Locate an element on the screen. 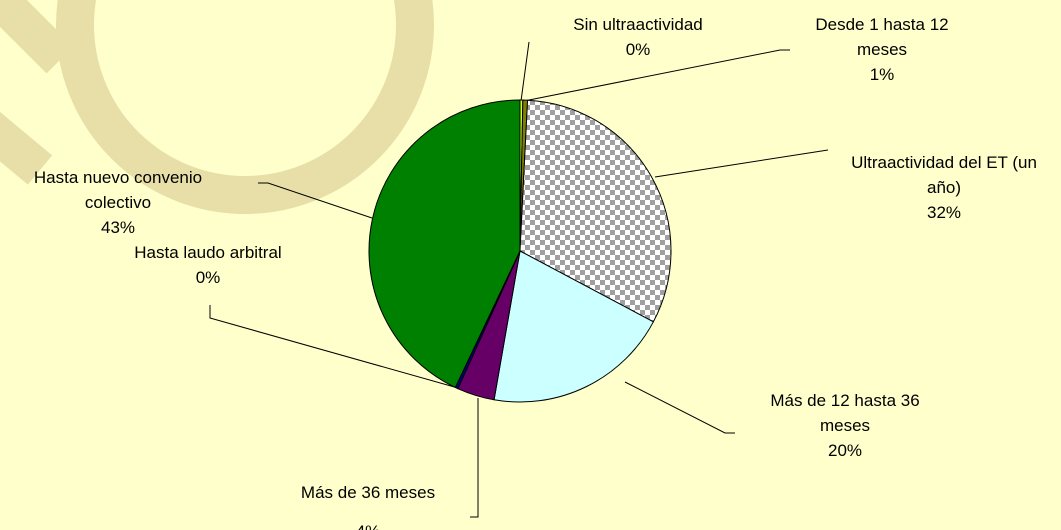 The height and width of the screenshot is (530, 1061). category-name: Sin ultraactividad is located at coordinates (638, 24).